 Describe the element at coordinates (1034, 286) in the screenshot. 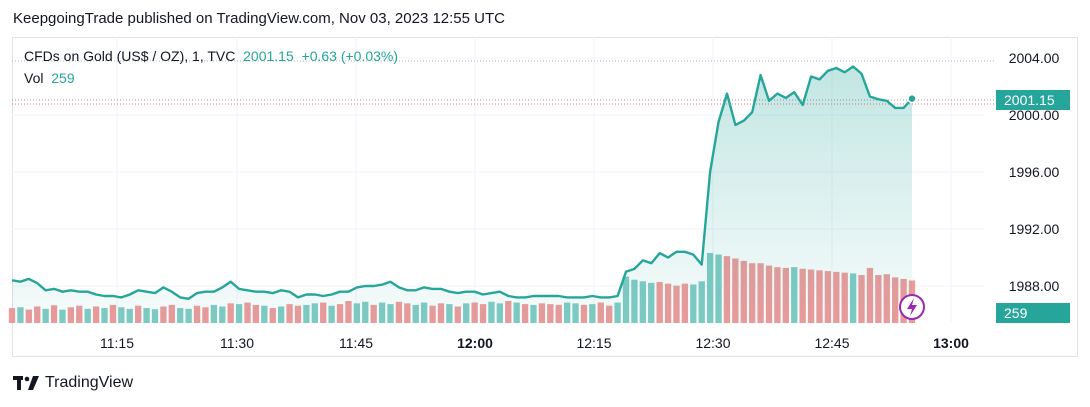

I see `y-tick-label: 1988.00` at that location.